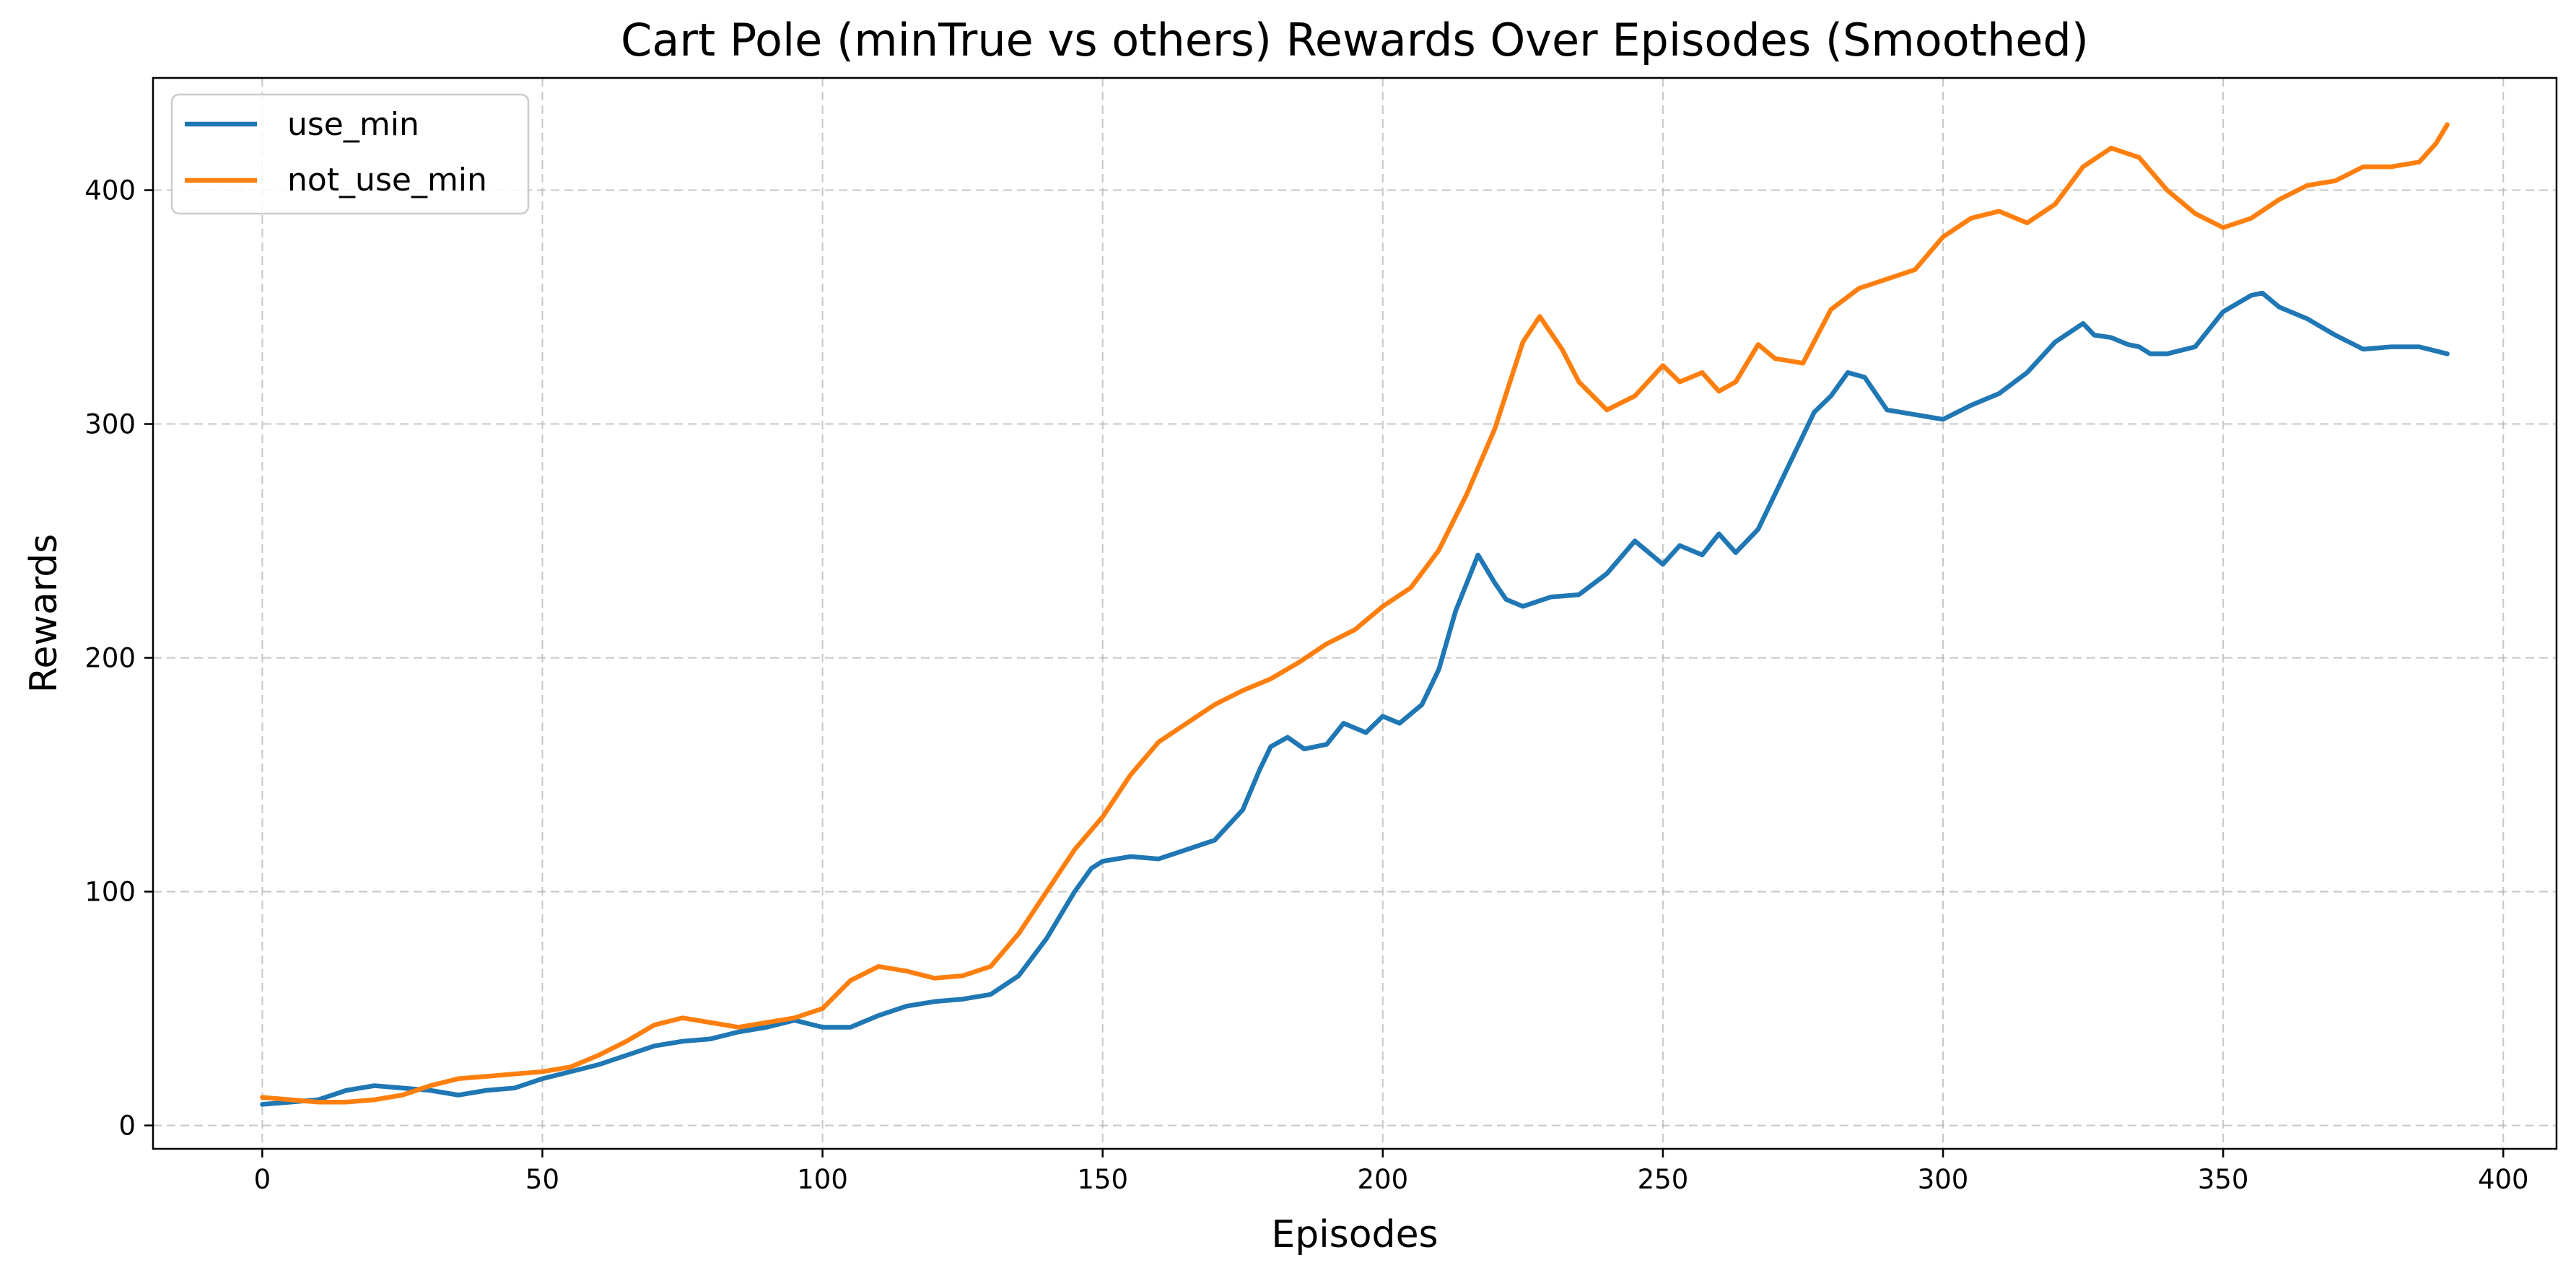 The image size is (2576, 1278). I want to click on y-axis: 0 100 200 300 400, so click(118, 658).